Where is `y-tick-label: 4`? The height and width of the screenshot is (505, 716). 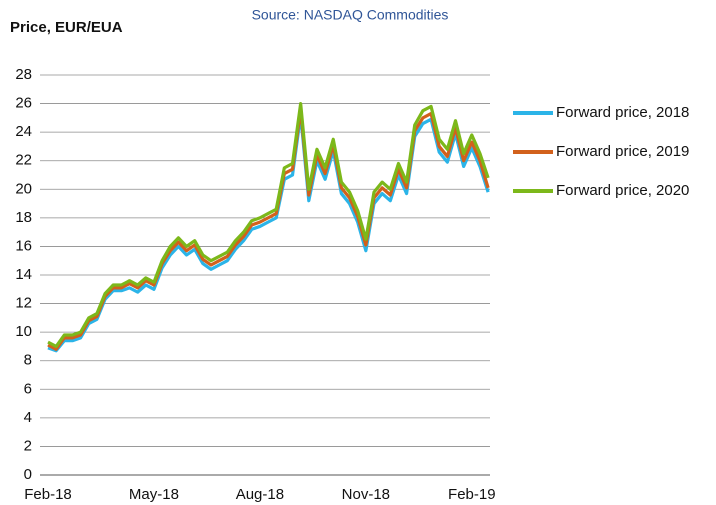
y-tick-label: 4 is located at coordinates (28, 417).